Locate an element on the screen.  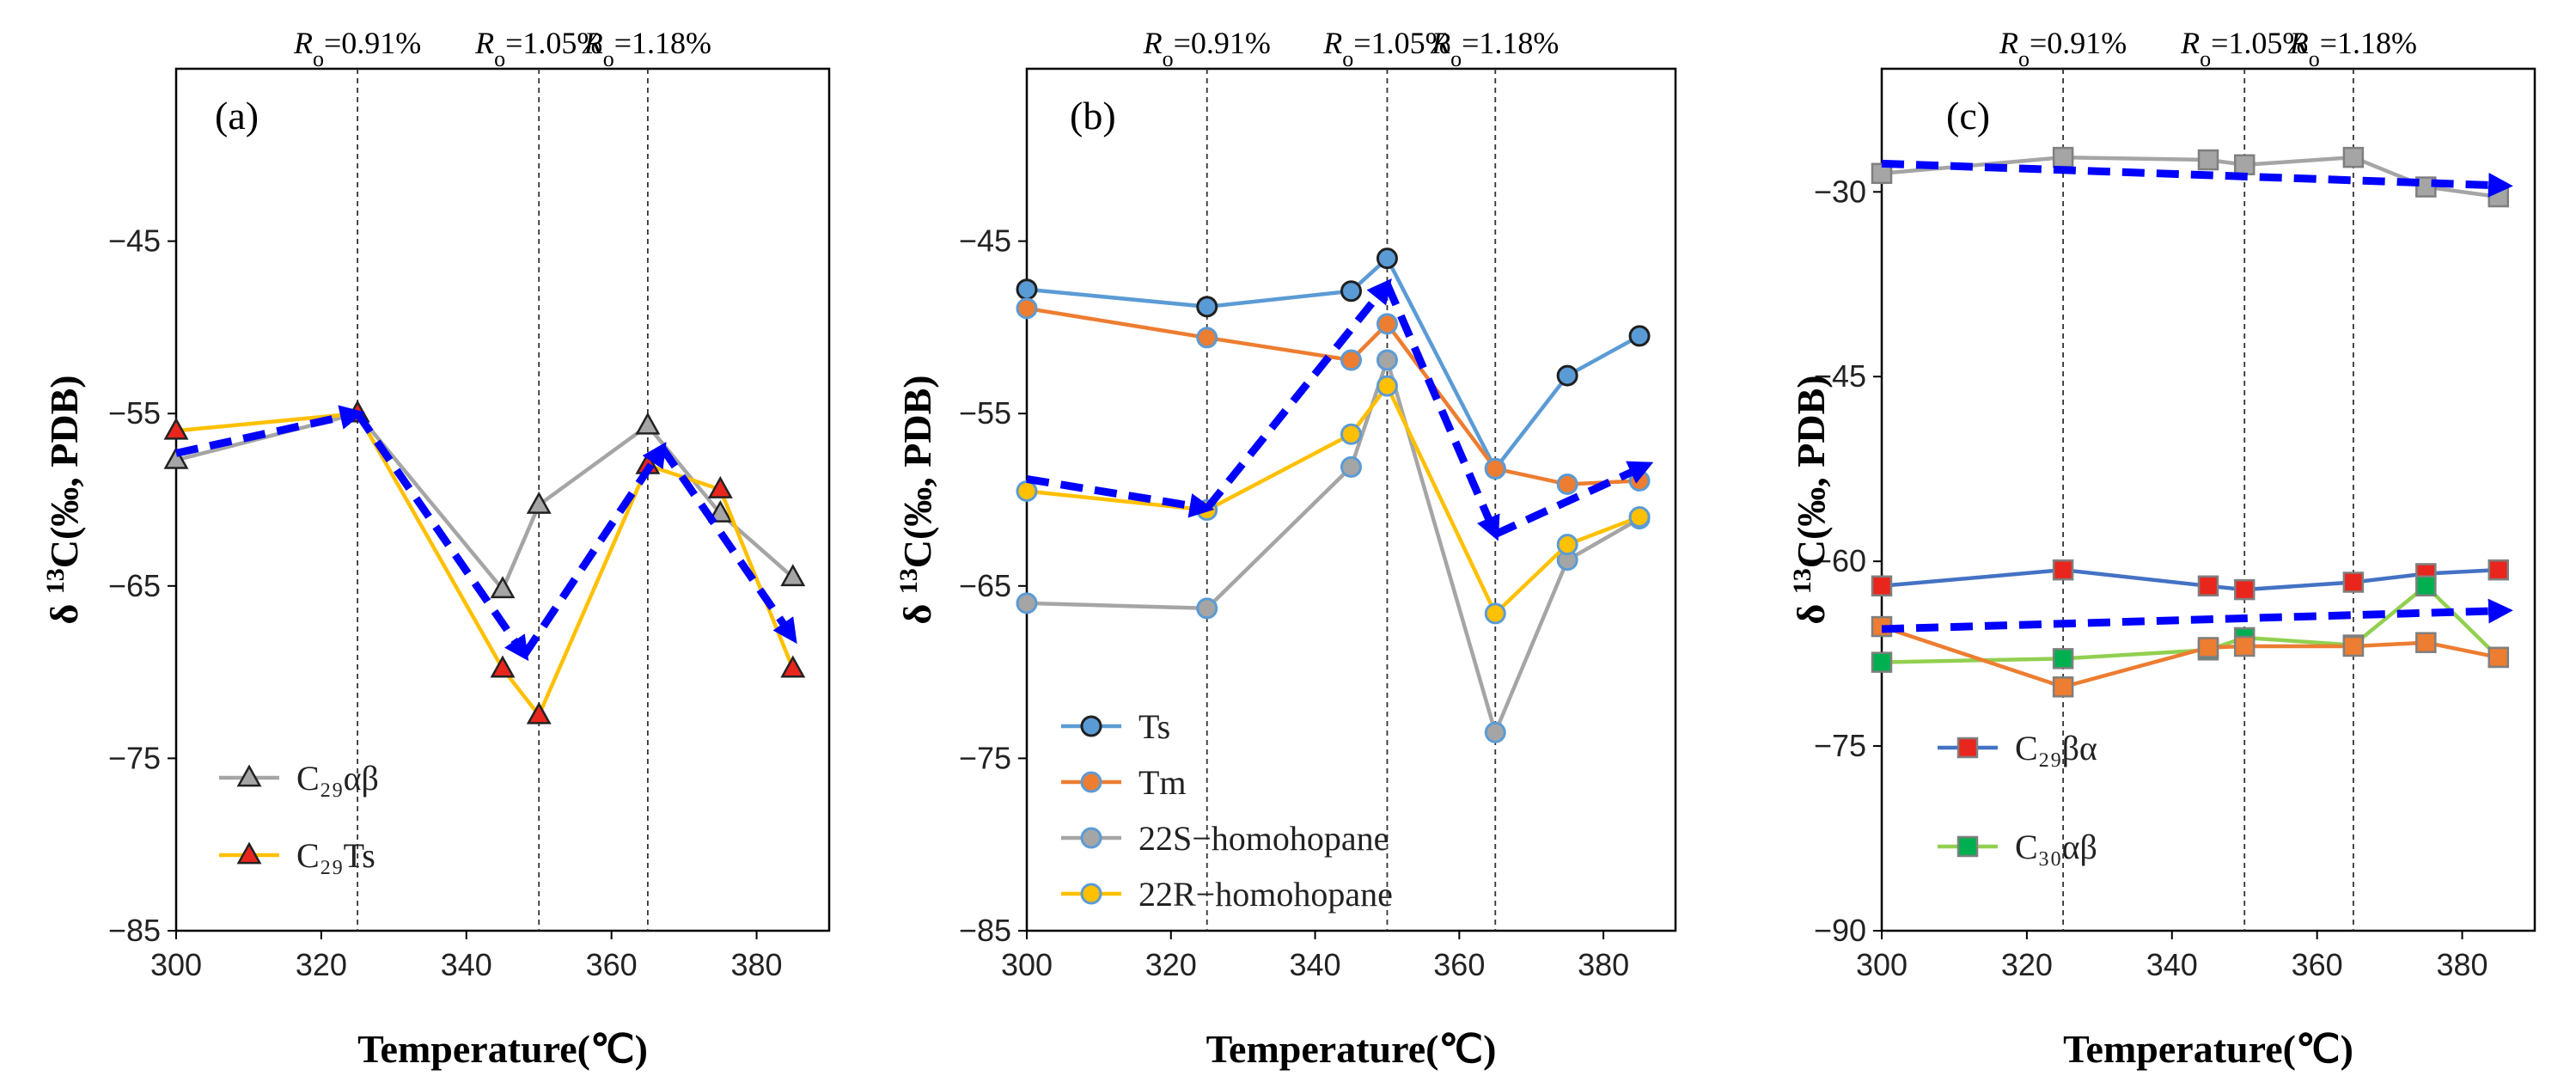
legend-label: C₂₉βα is located at coordinates (2056, 748).